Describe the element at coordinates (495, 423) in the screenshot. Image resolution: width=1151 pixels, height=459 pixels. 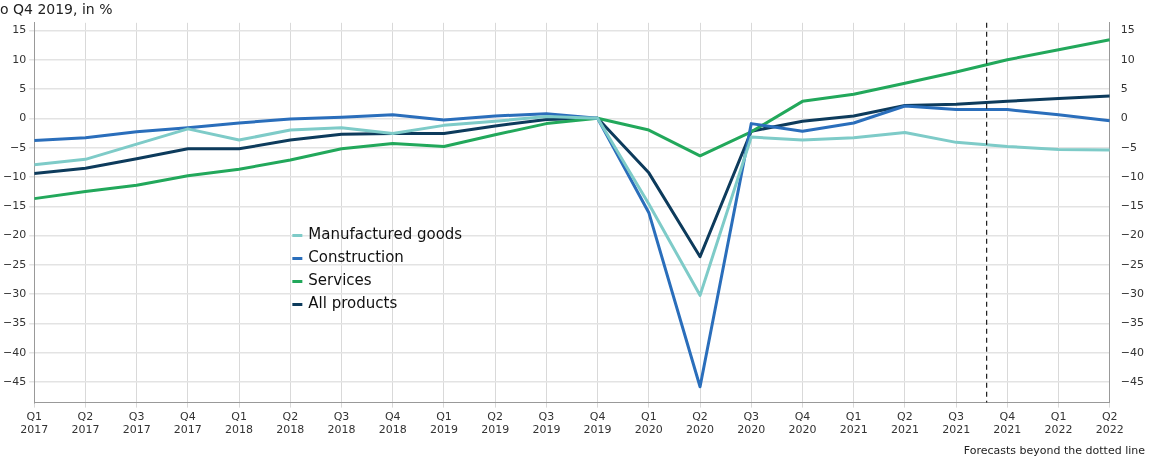
I see `x-tick-label: Q2 2019` at that location.